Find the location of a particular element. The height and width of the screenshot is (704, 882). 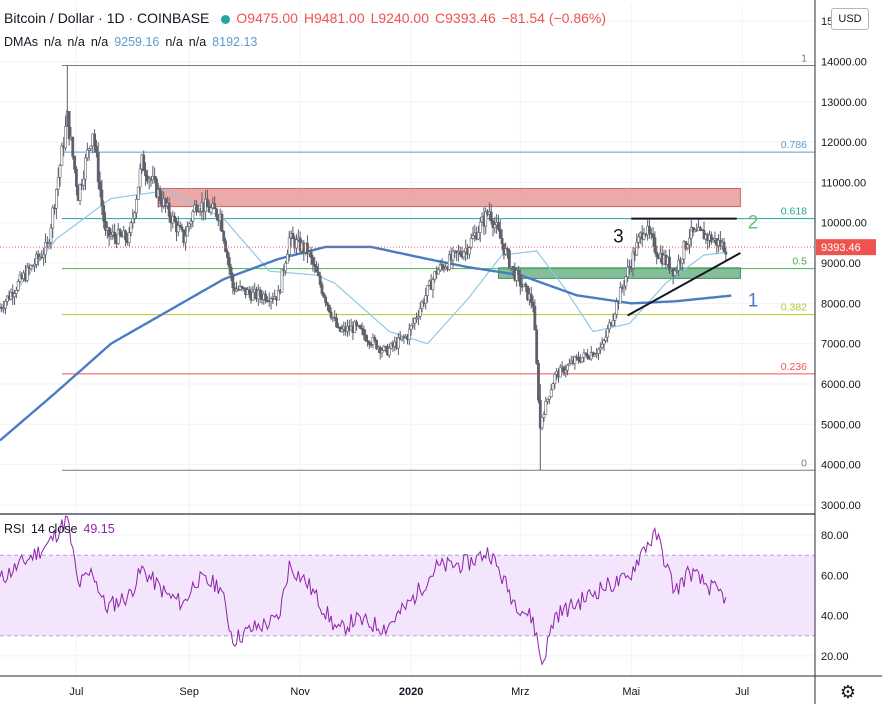

trendline-drawings: 1 2 3 is located at coordinates (686, 265).